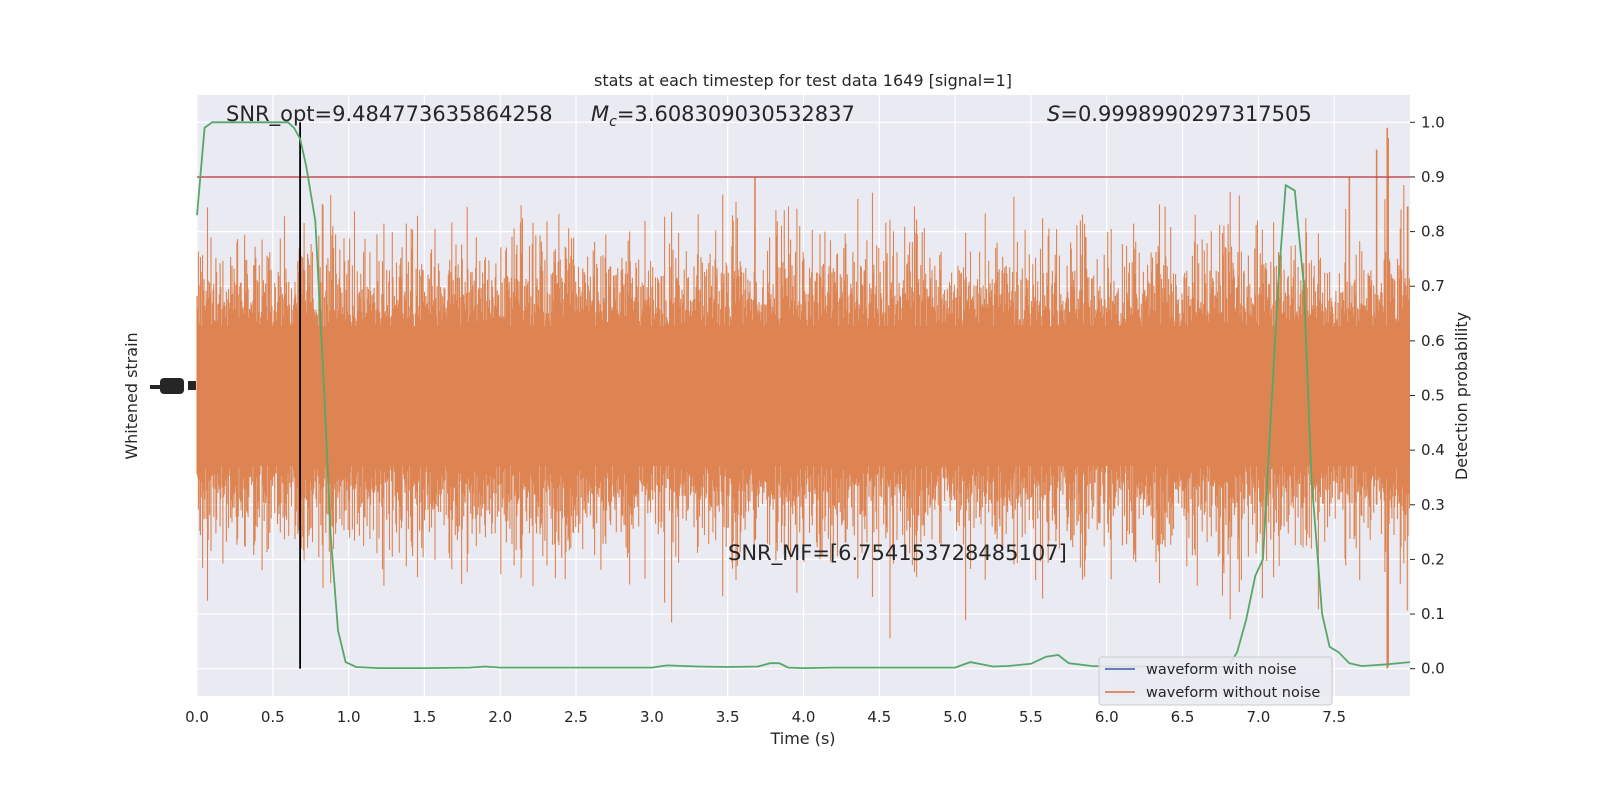  What do you see at coordinates (1433, 614) in the screenshot?
I see `y-tick-label: 0.1` at bounding box center [1433, 614].